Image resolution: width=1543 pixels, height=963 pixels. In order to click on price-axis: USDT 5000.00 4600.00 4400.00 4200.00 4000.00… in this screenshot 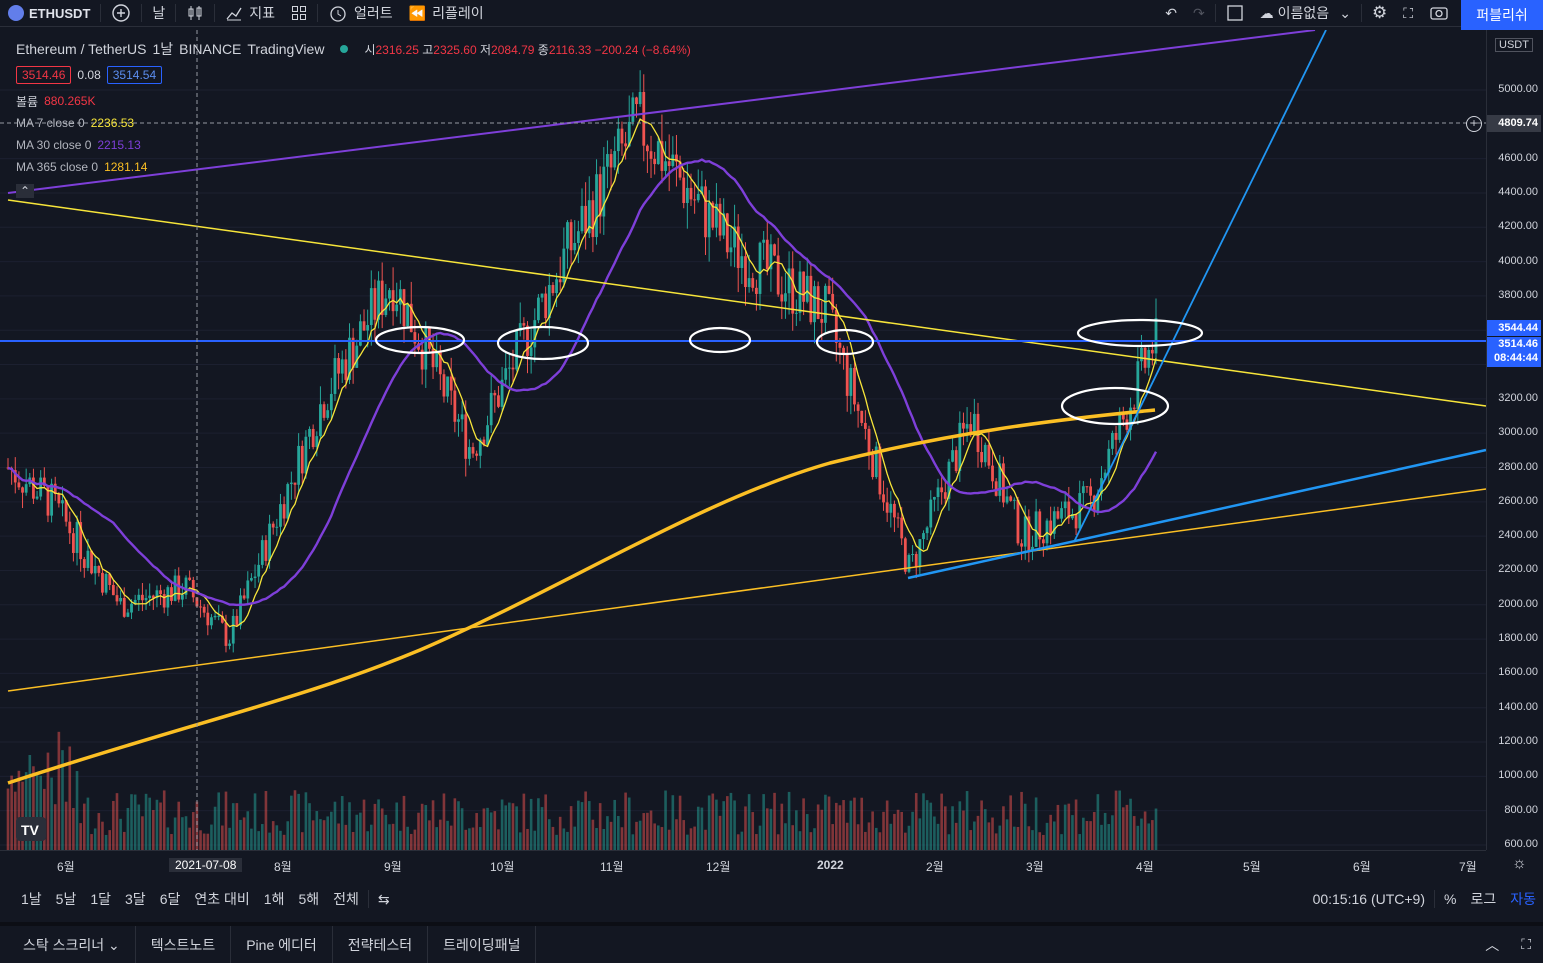, I will do `click(1514, 440)`.